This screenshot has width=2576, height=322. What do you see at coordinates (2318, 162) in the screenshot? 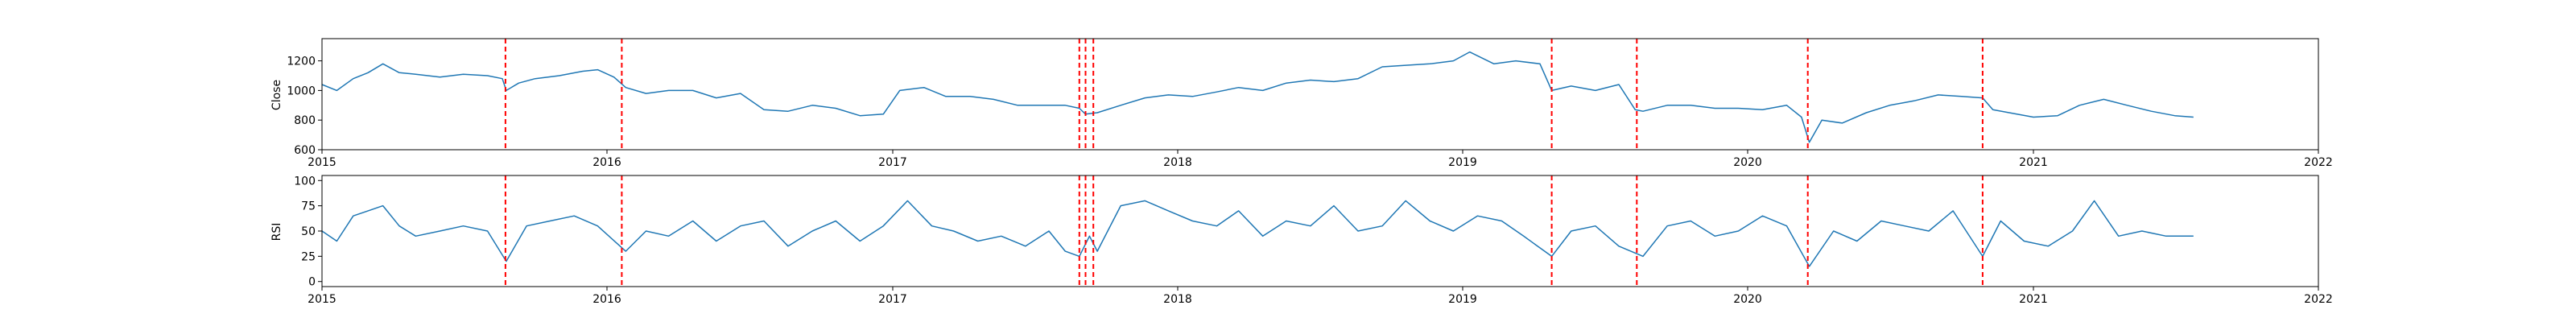
I see `close-xtick-label-7: 2022` at bounding box center [2318, 162].